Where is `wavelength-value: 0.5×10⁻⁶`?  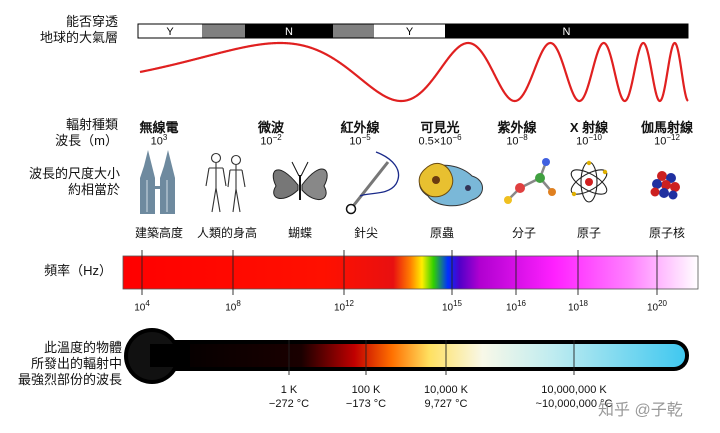 wavelength-value: 0.5×10⁻⁶ is located at coordinates (440, 140).